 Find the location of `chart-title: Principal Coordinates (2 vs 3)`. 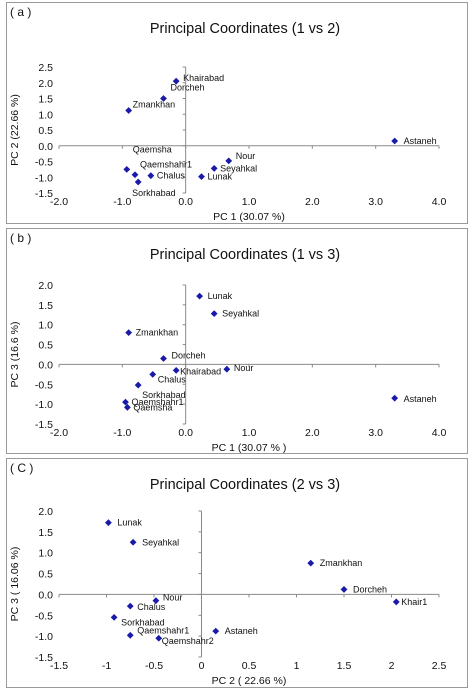

chart-title: Principal Coordinates (2 vs 3) is located at coordinates (245, 485).